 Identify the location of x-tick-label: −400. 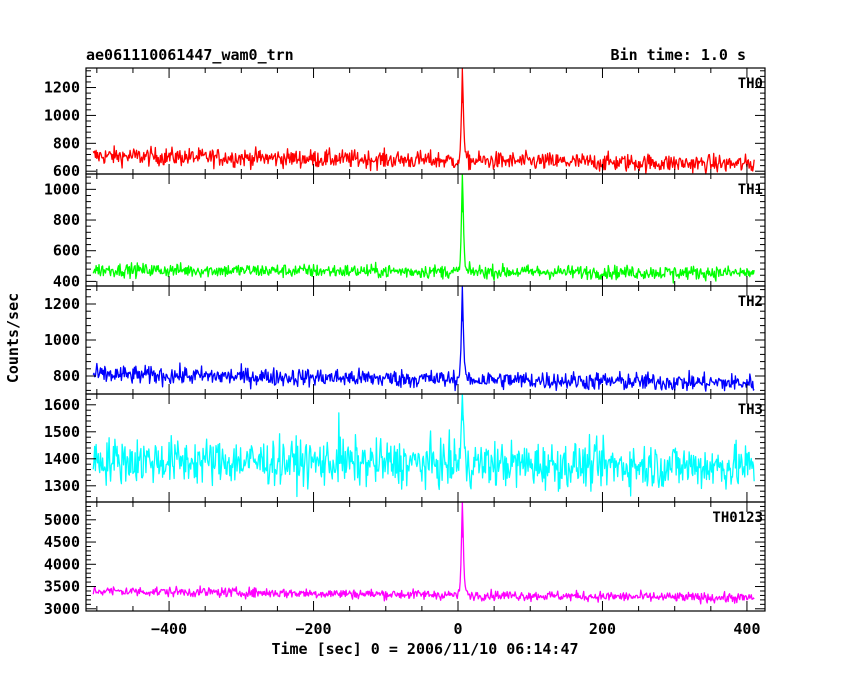
(169, 629).